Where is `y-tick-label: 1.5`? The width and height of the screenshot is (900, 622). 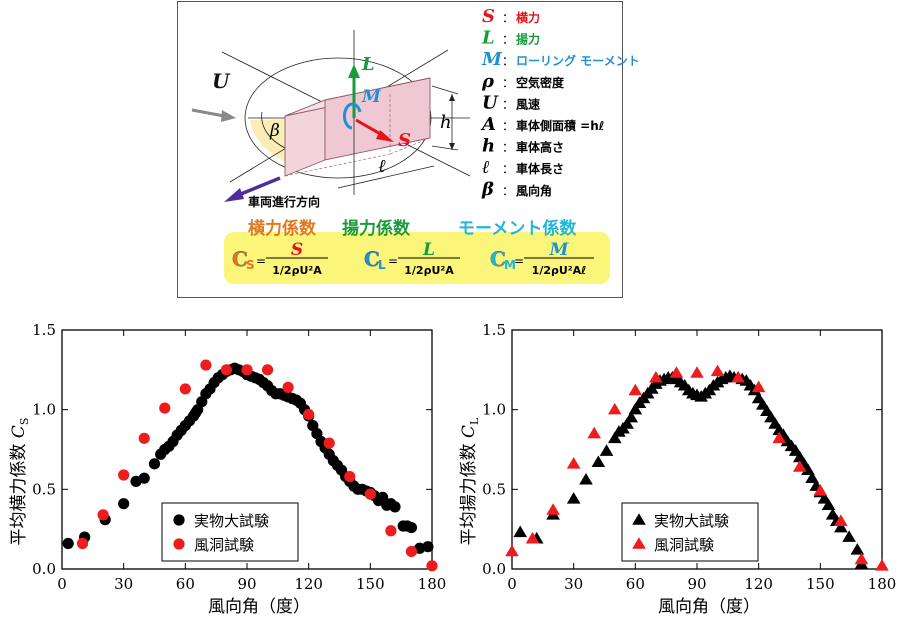 y-tick-label: 1.5 is located at coordinates (44, 330).